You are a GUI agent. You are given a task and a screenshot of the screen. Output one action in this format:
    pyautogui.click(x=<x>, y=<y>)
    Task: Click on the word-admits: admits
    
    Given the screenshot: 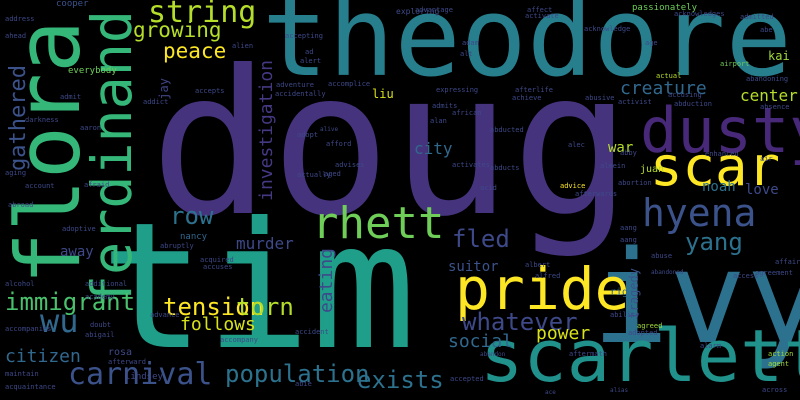 What is the action you would take?
    pyautogui.click(x=445, y=106)
    